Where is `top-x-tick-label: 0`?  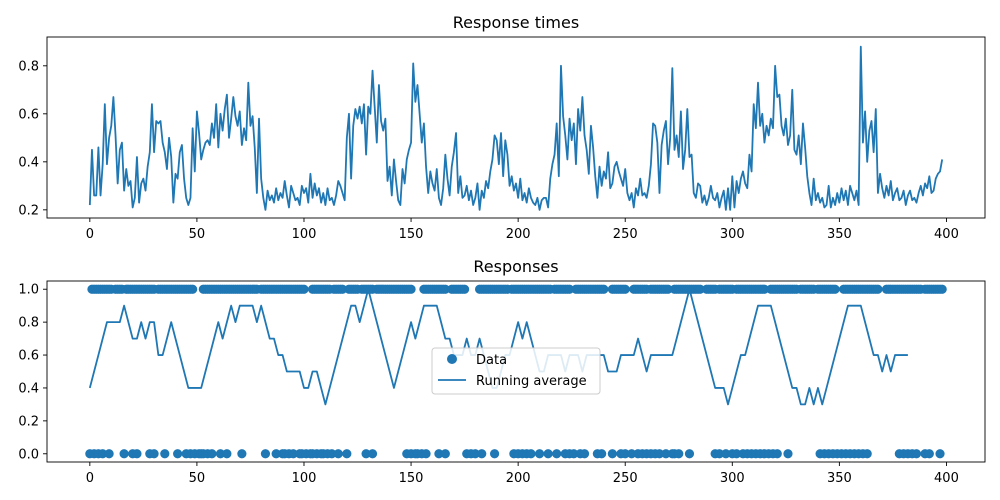 top-x-tick-label: 0 is located at coordinates (90, 234).